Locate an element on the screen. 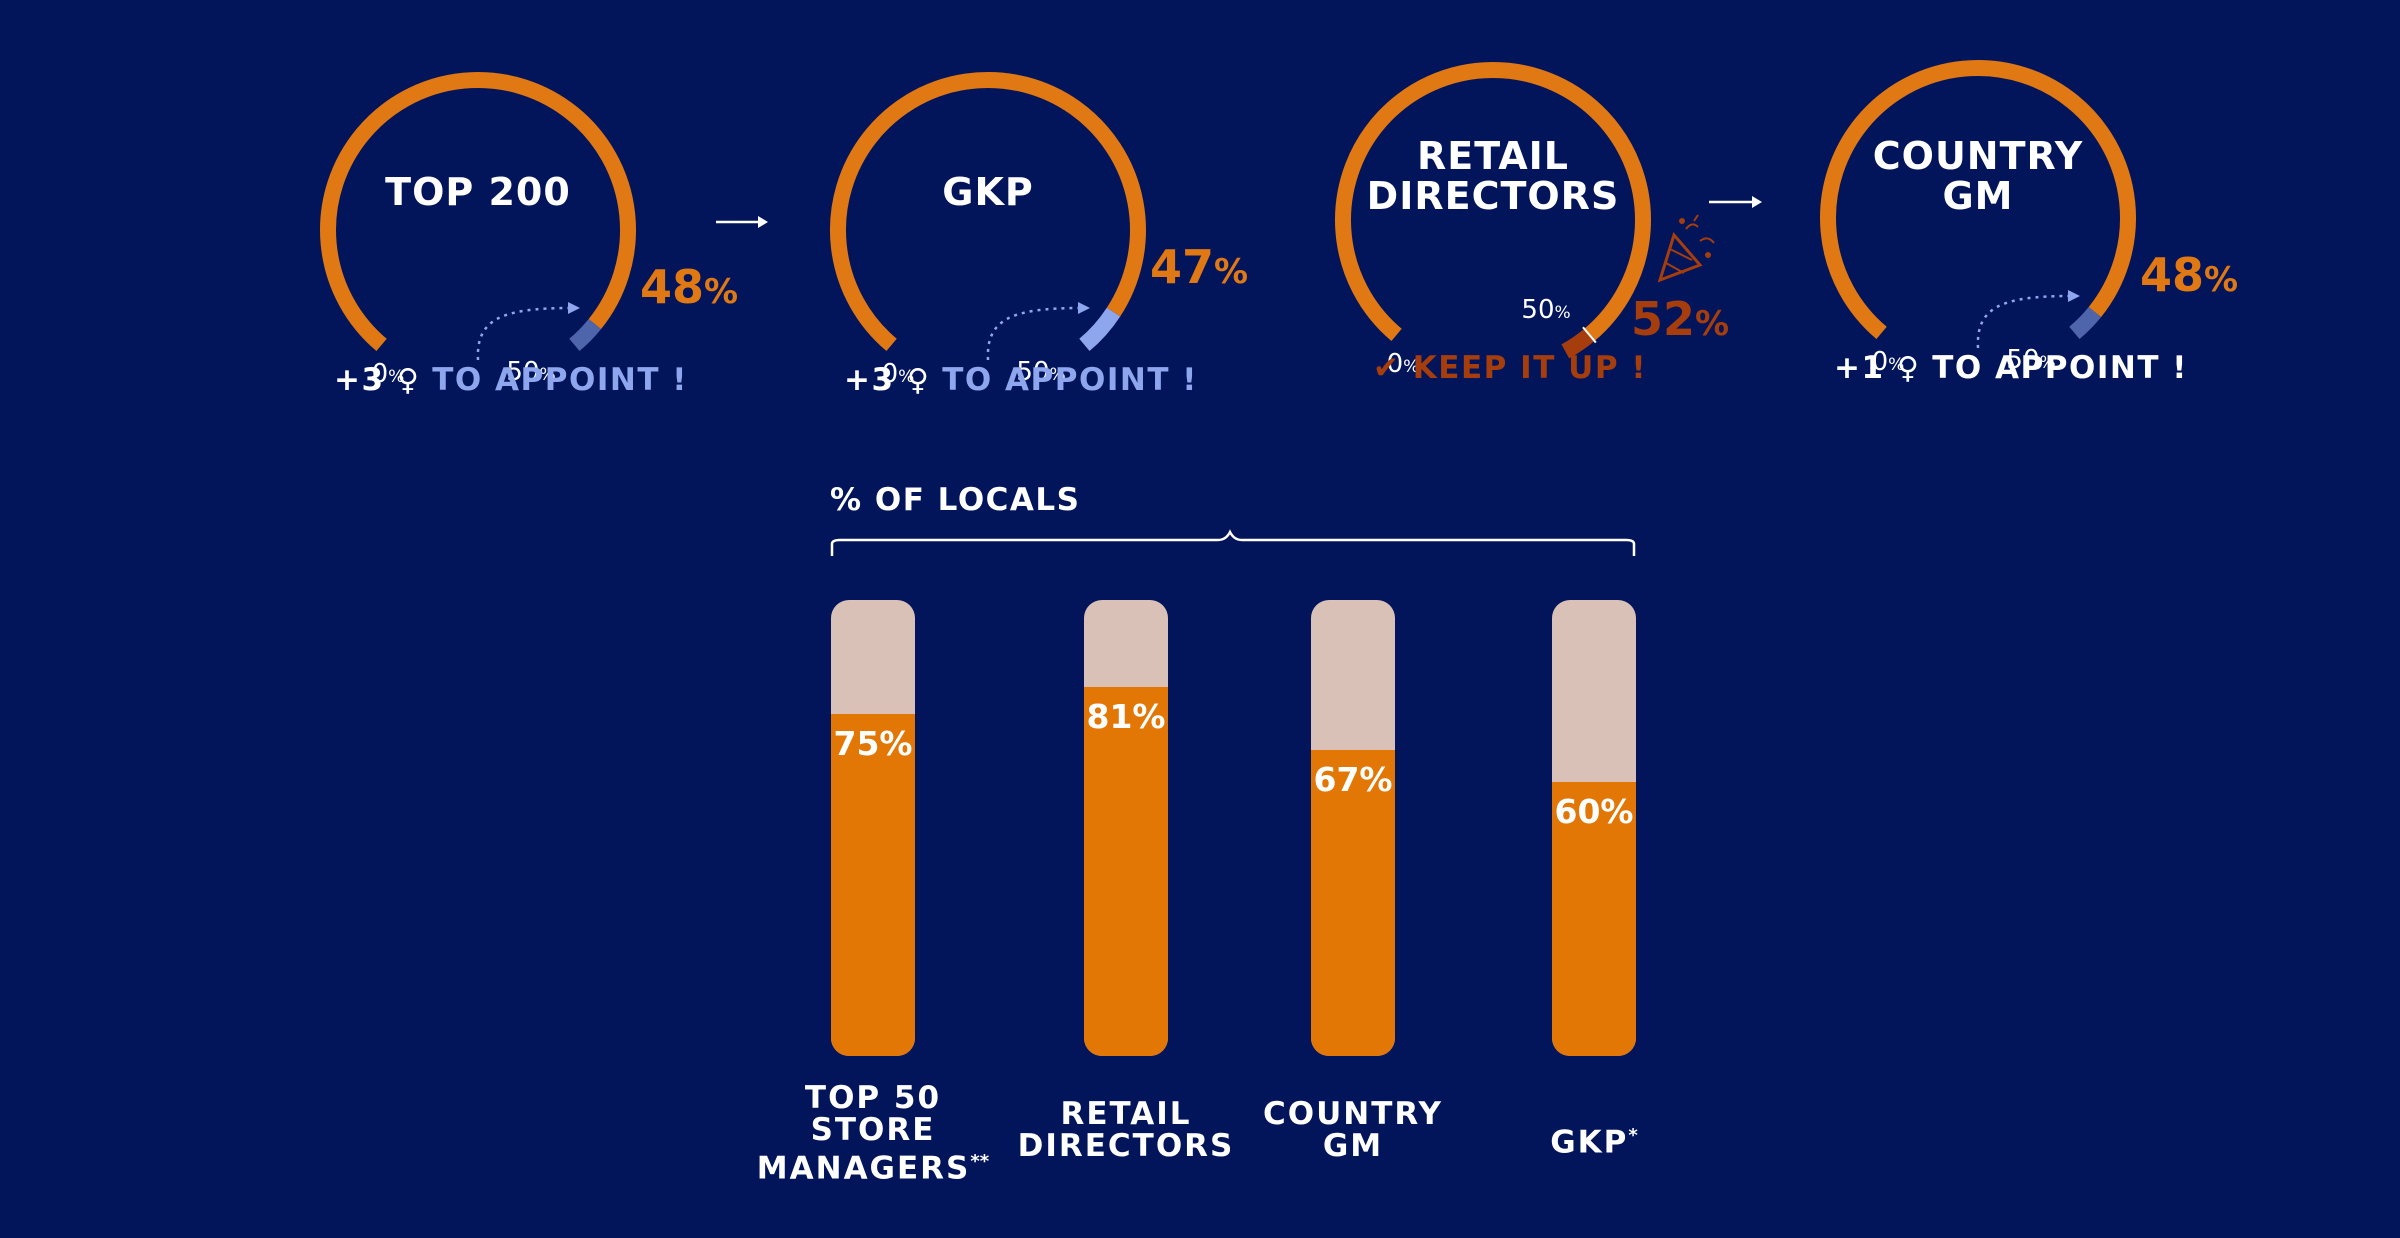 The height and width of the screenshot is (1238, 2400). gauge-4: COUNTRY GM 48% 0% 50% +1 ♀ TO APPOINT ! is located at coordinates (2040, 258).